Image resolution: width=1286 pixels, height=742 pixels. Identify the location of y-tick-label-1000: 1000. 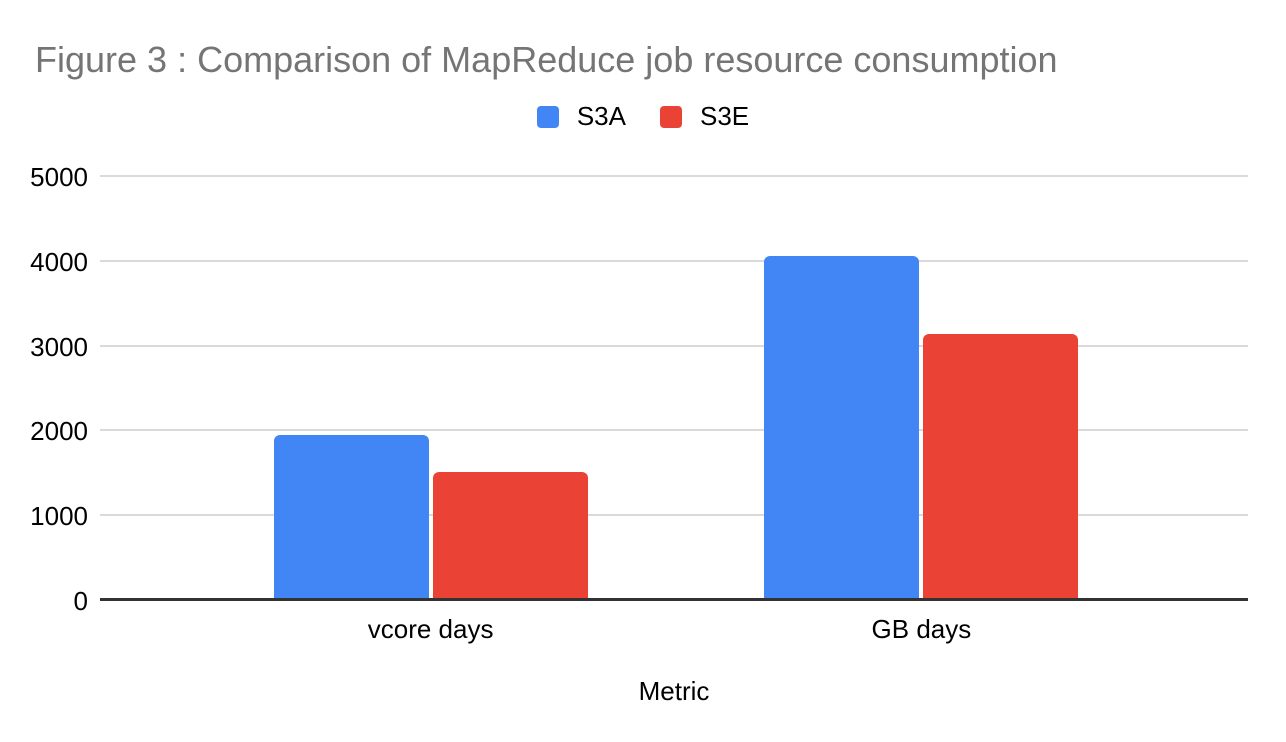
(59, 516).